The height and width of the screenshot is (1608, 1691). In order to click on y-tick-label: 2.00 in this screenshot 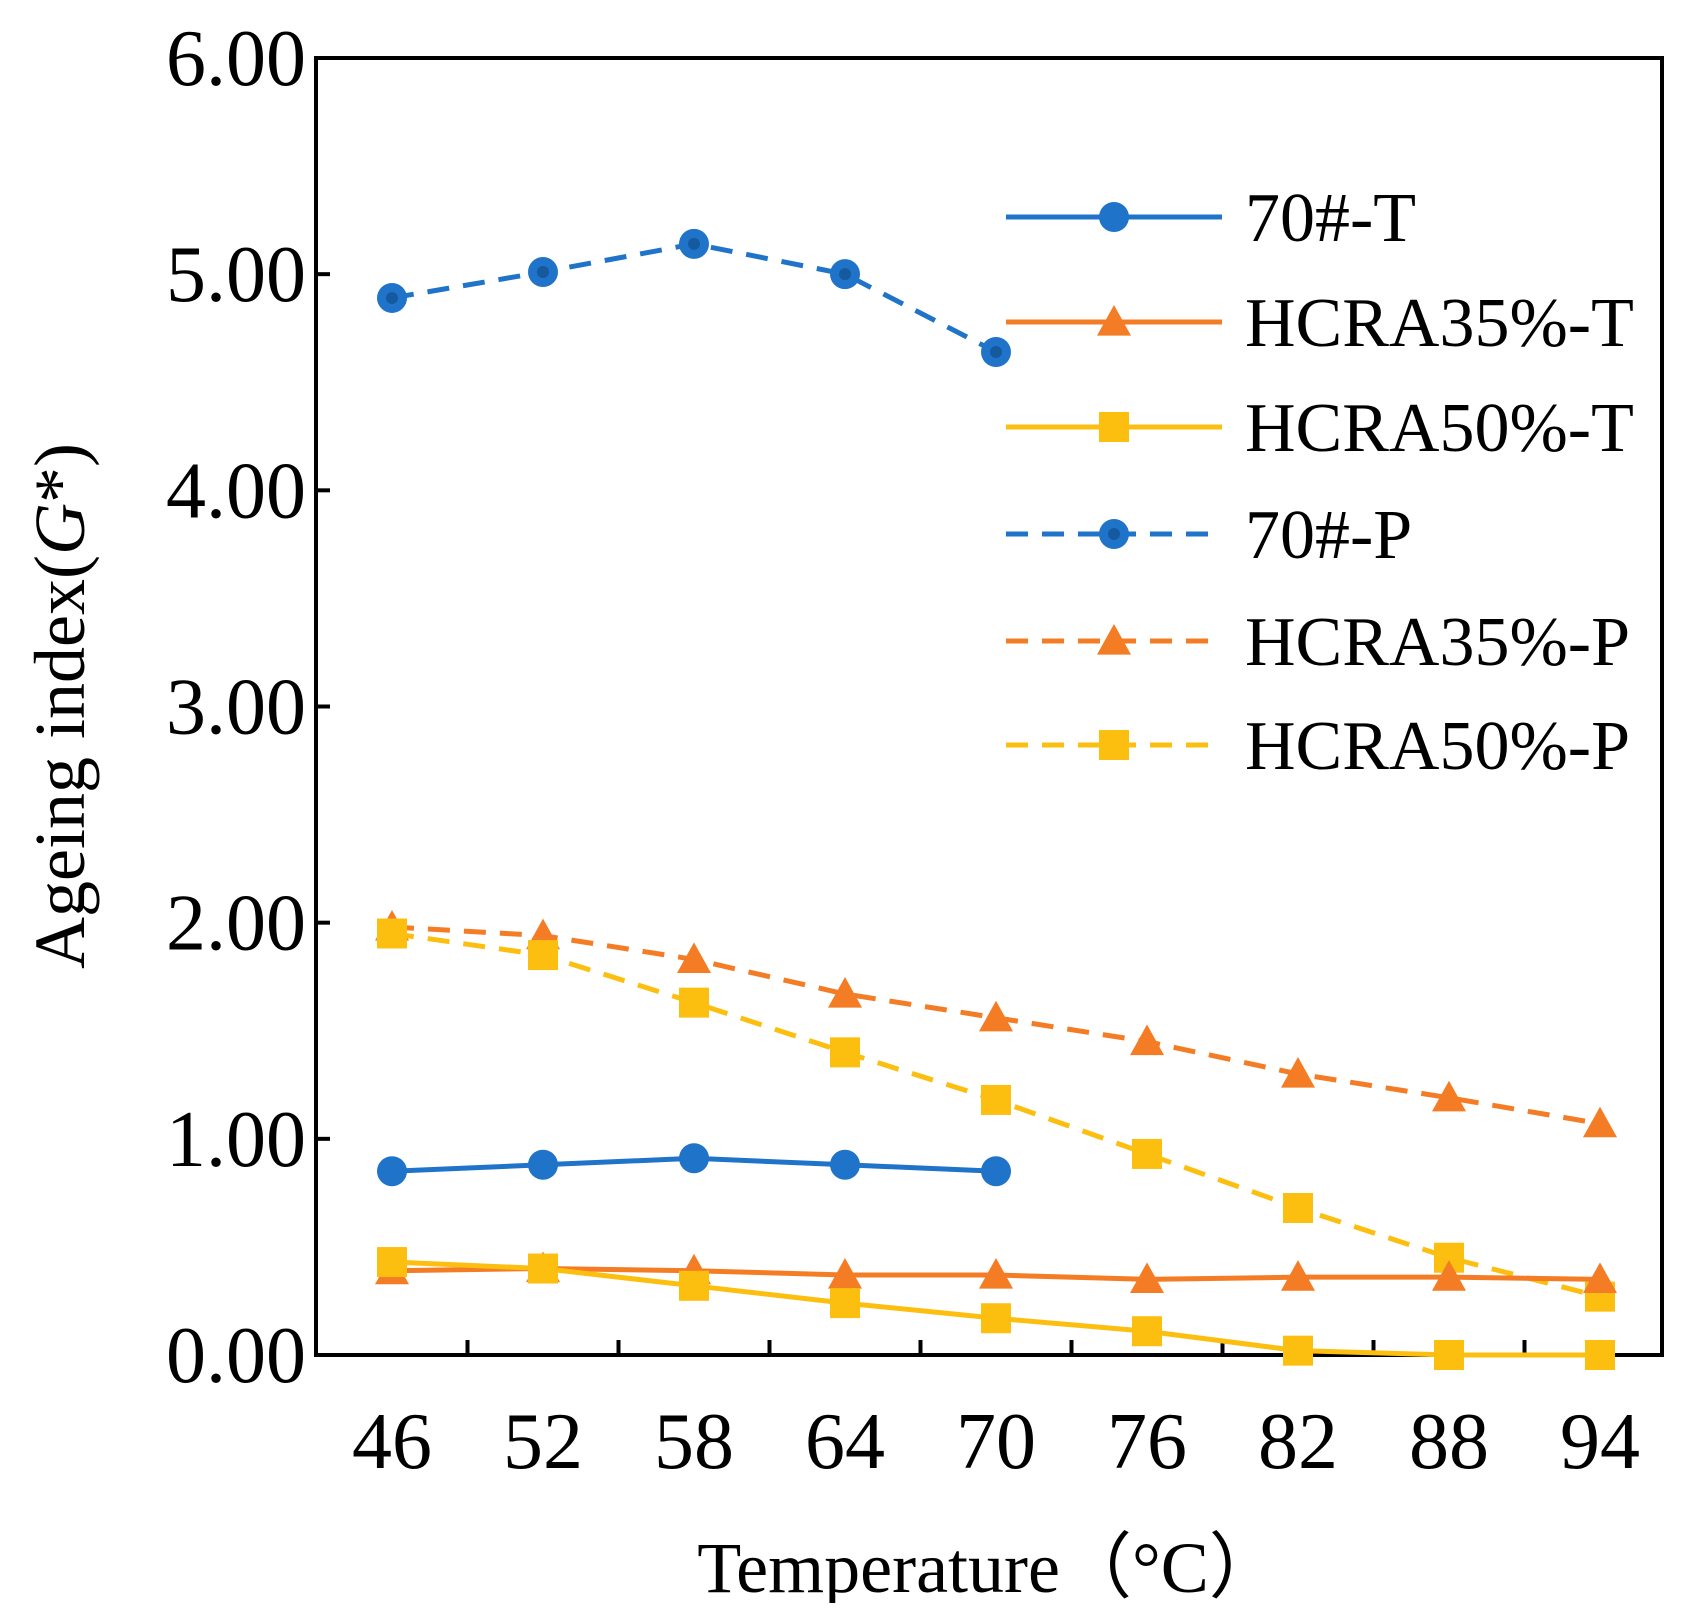, I will do `click(236, 924)`.